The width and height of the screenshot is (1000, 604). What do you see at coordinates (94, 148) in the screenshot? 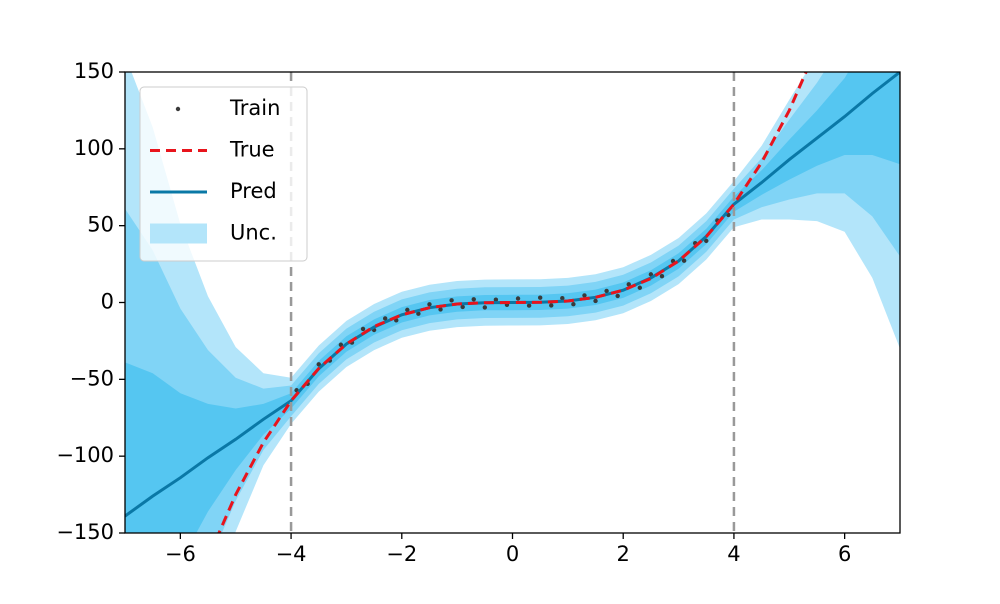
I see `y-tick-label: 100` at bounding box center [94, 148].